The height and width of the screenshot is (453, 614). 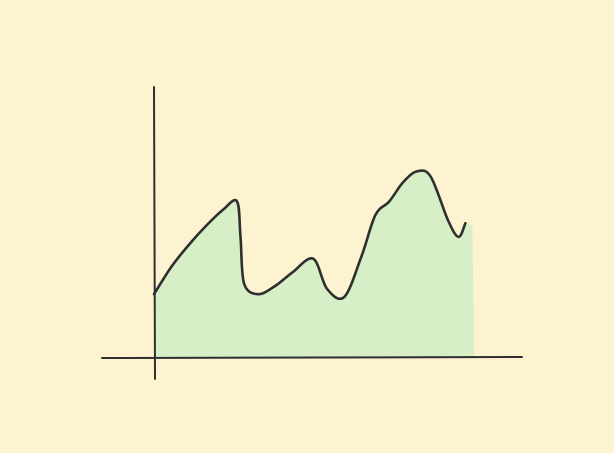 I want to click on x-axis, so click(x=312, y=357).